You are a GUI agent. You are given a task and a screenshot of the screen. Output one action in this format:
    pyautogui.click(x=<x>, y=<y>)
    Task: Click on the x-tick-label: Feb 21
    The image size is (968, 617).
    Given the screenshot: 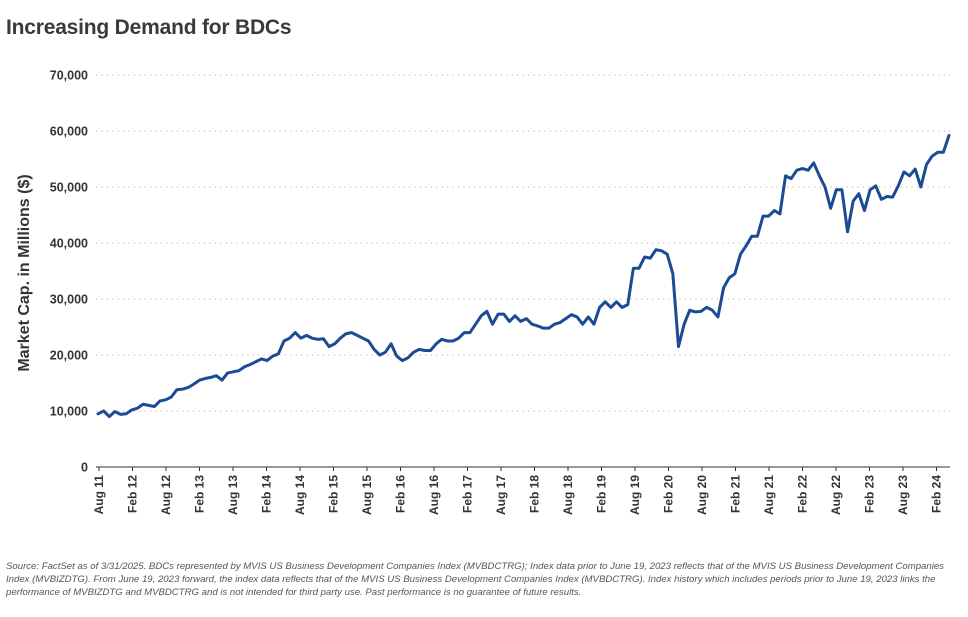 What is the action you would take?
    pyautogui.click(x=736, y=494)
    